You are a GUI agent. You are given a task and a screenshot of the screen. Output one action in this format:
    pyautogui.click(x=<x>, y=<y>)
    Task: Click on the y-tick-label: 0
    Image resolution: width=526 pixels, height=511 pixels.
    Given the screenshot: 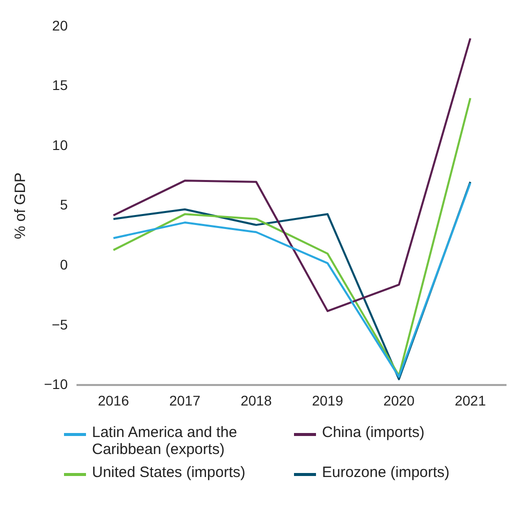 What is the action you would take?
    pyautogui.click(x=64, y=264)
    